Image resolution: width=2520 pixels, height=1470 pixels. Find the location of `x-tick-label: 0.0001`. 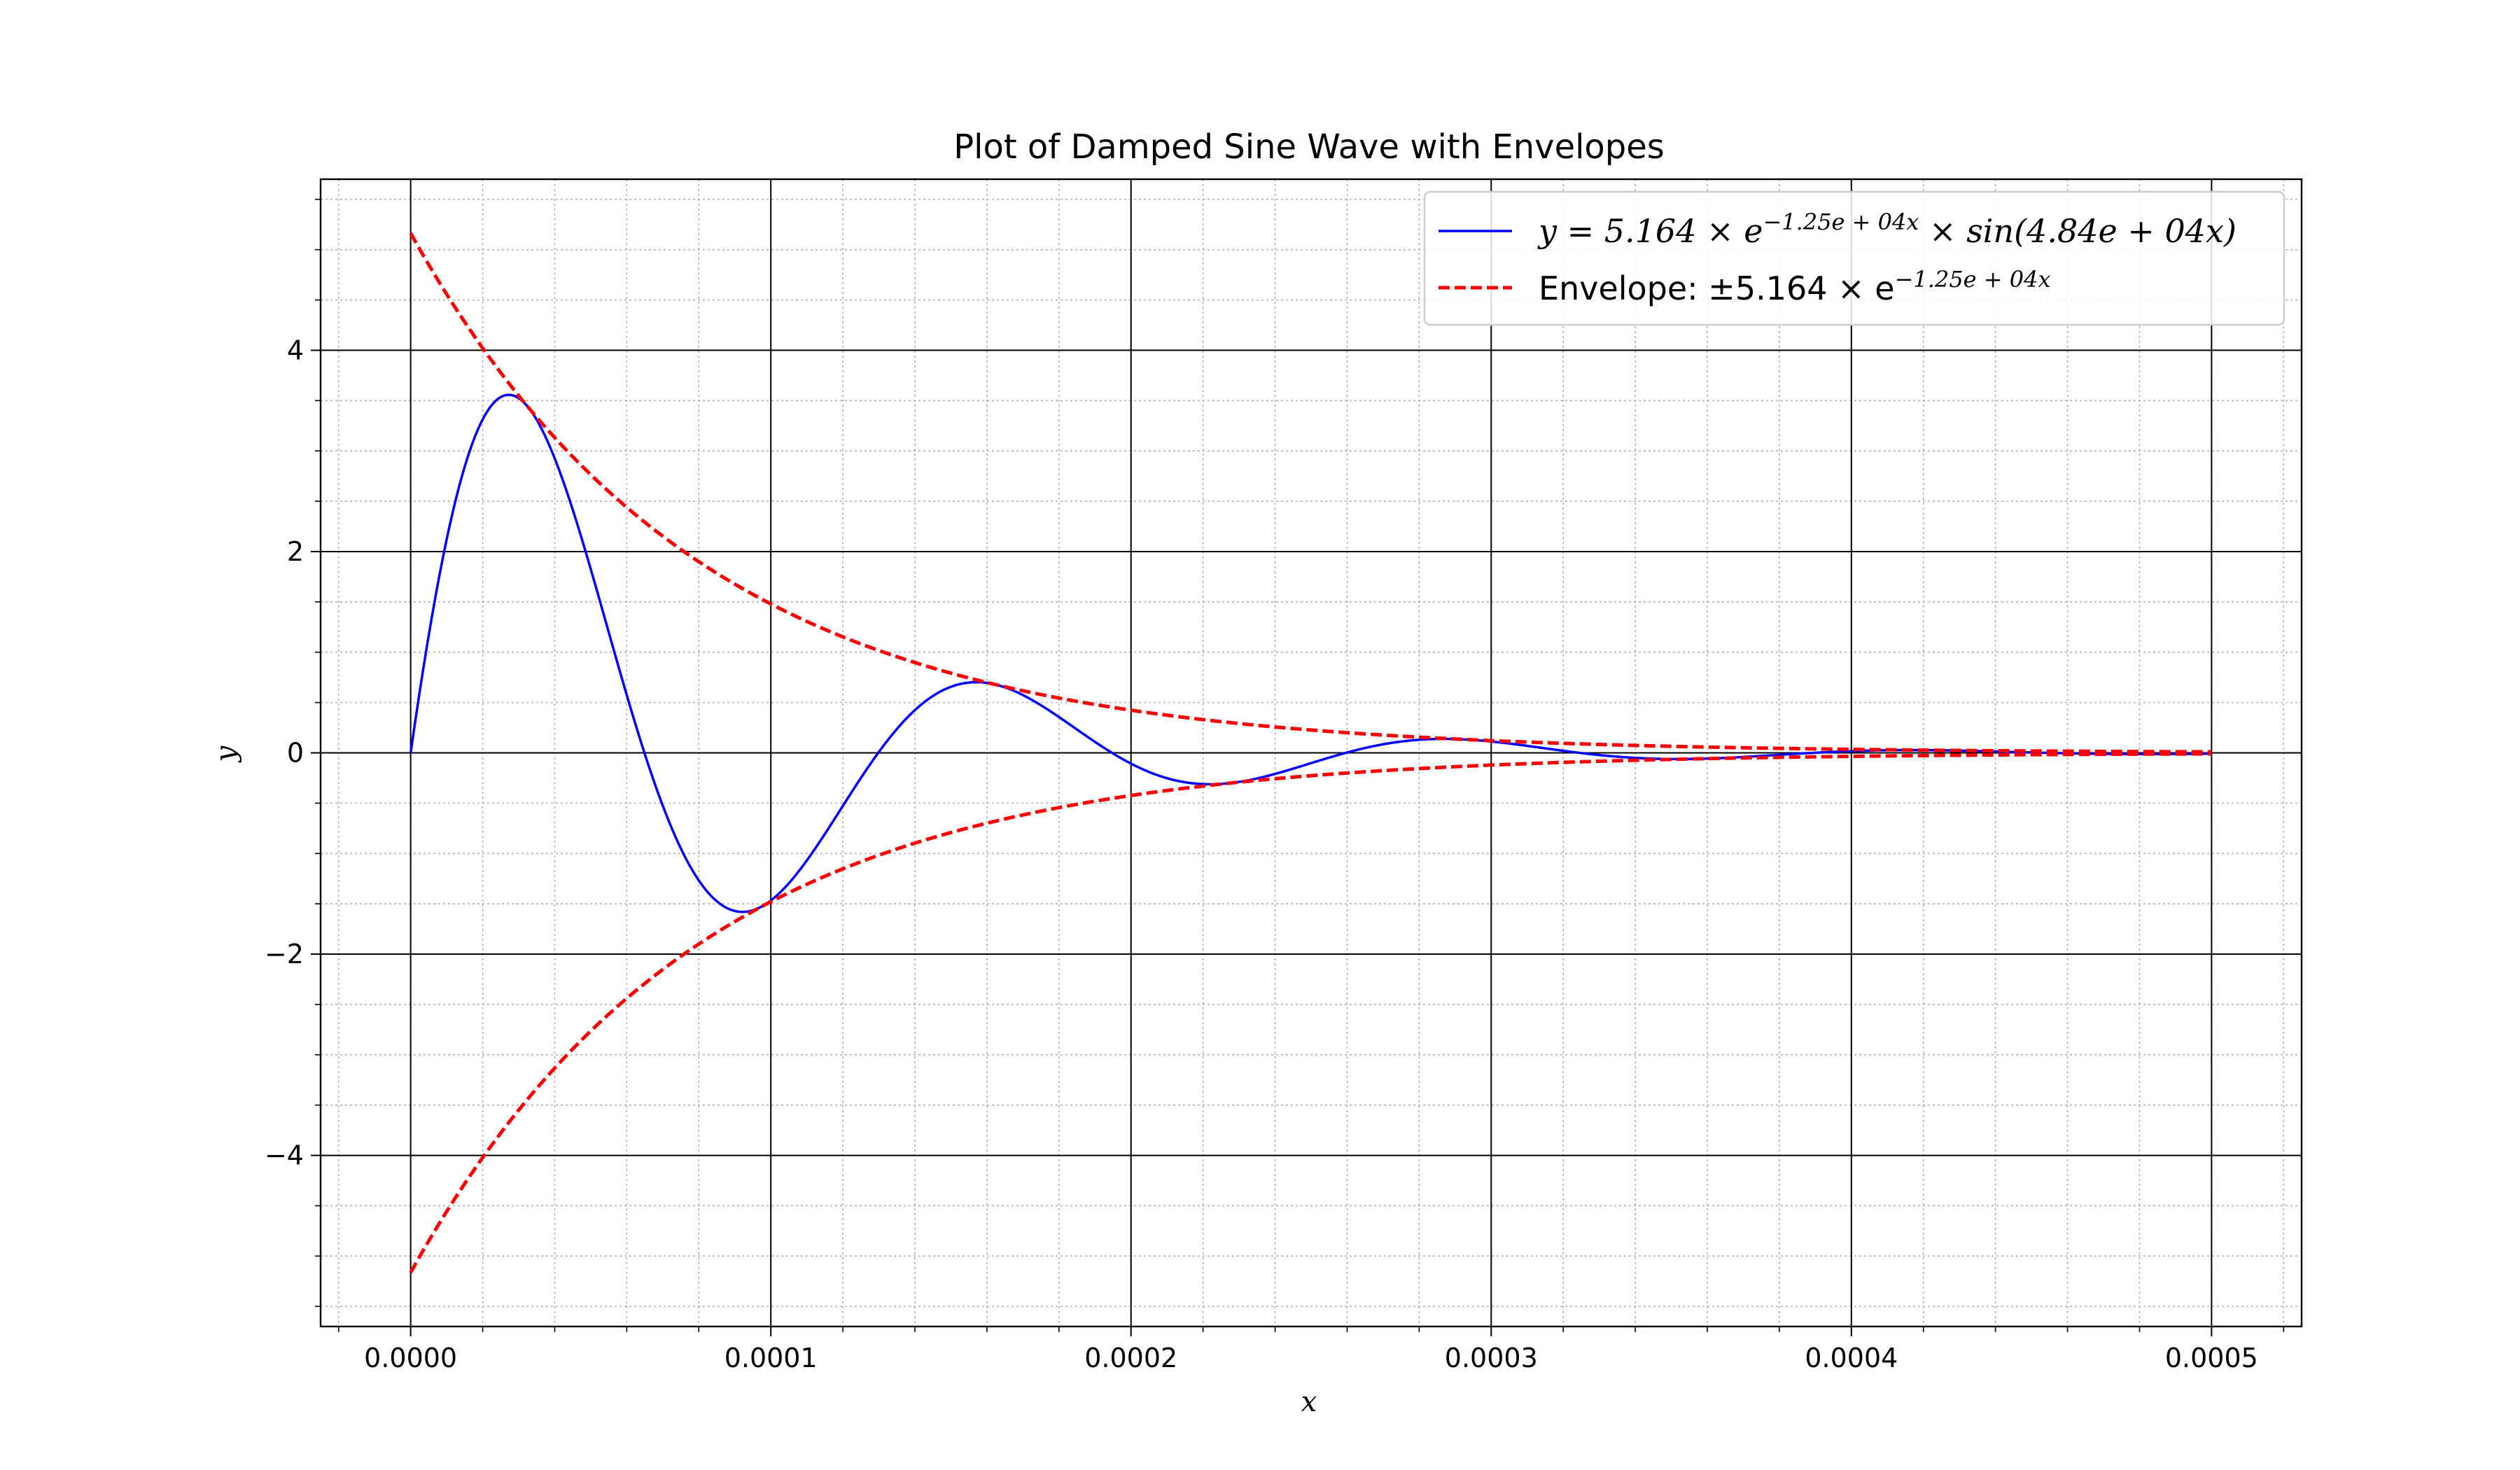

x-tick-label: 0.0001 is located at coordinates (771, 1358).